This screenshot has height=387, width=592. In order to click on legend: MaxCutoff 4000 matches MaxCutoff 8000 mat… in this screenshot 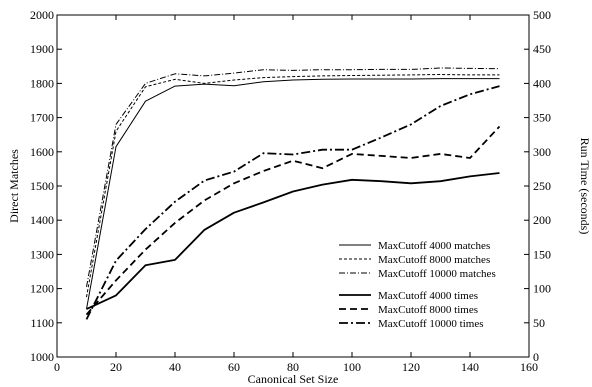, I will do `click(417, 285)`.